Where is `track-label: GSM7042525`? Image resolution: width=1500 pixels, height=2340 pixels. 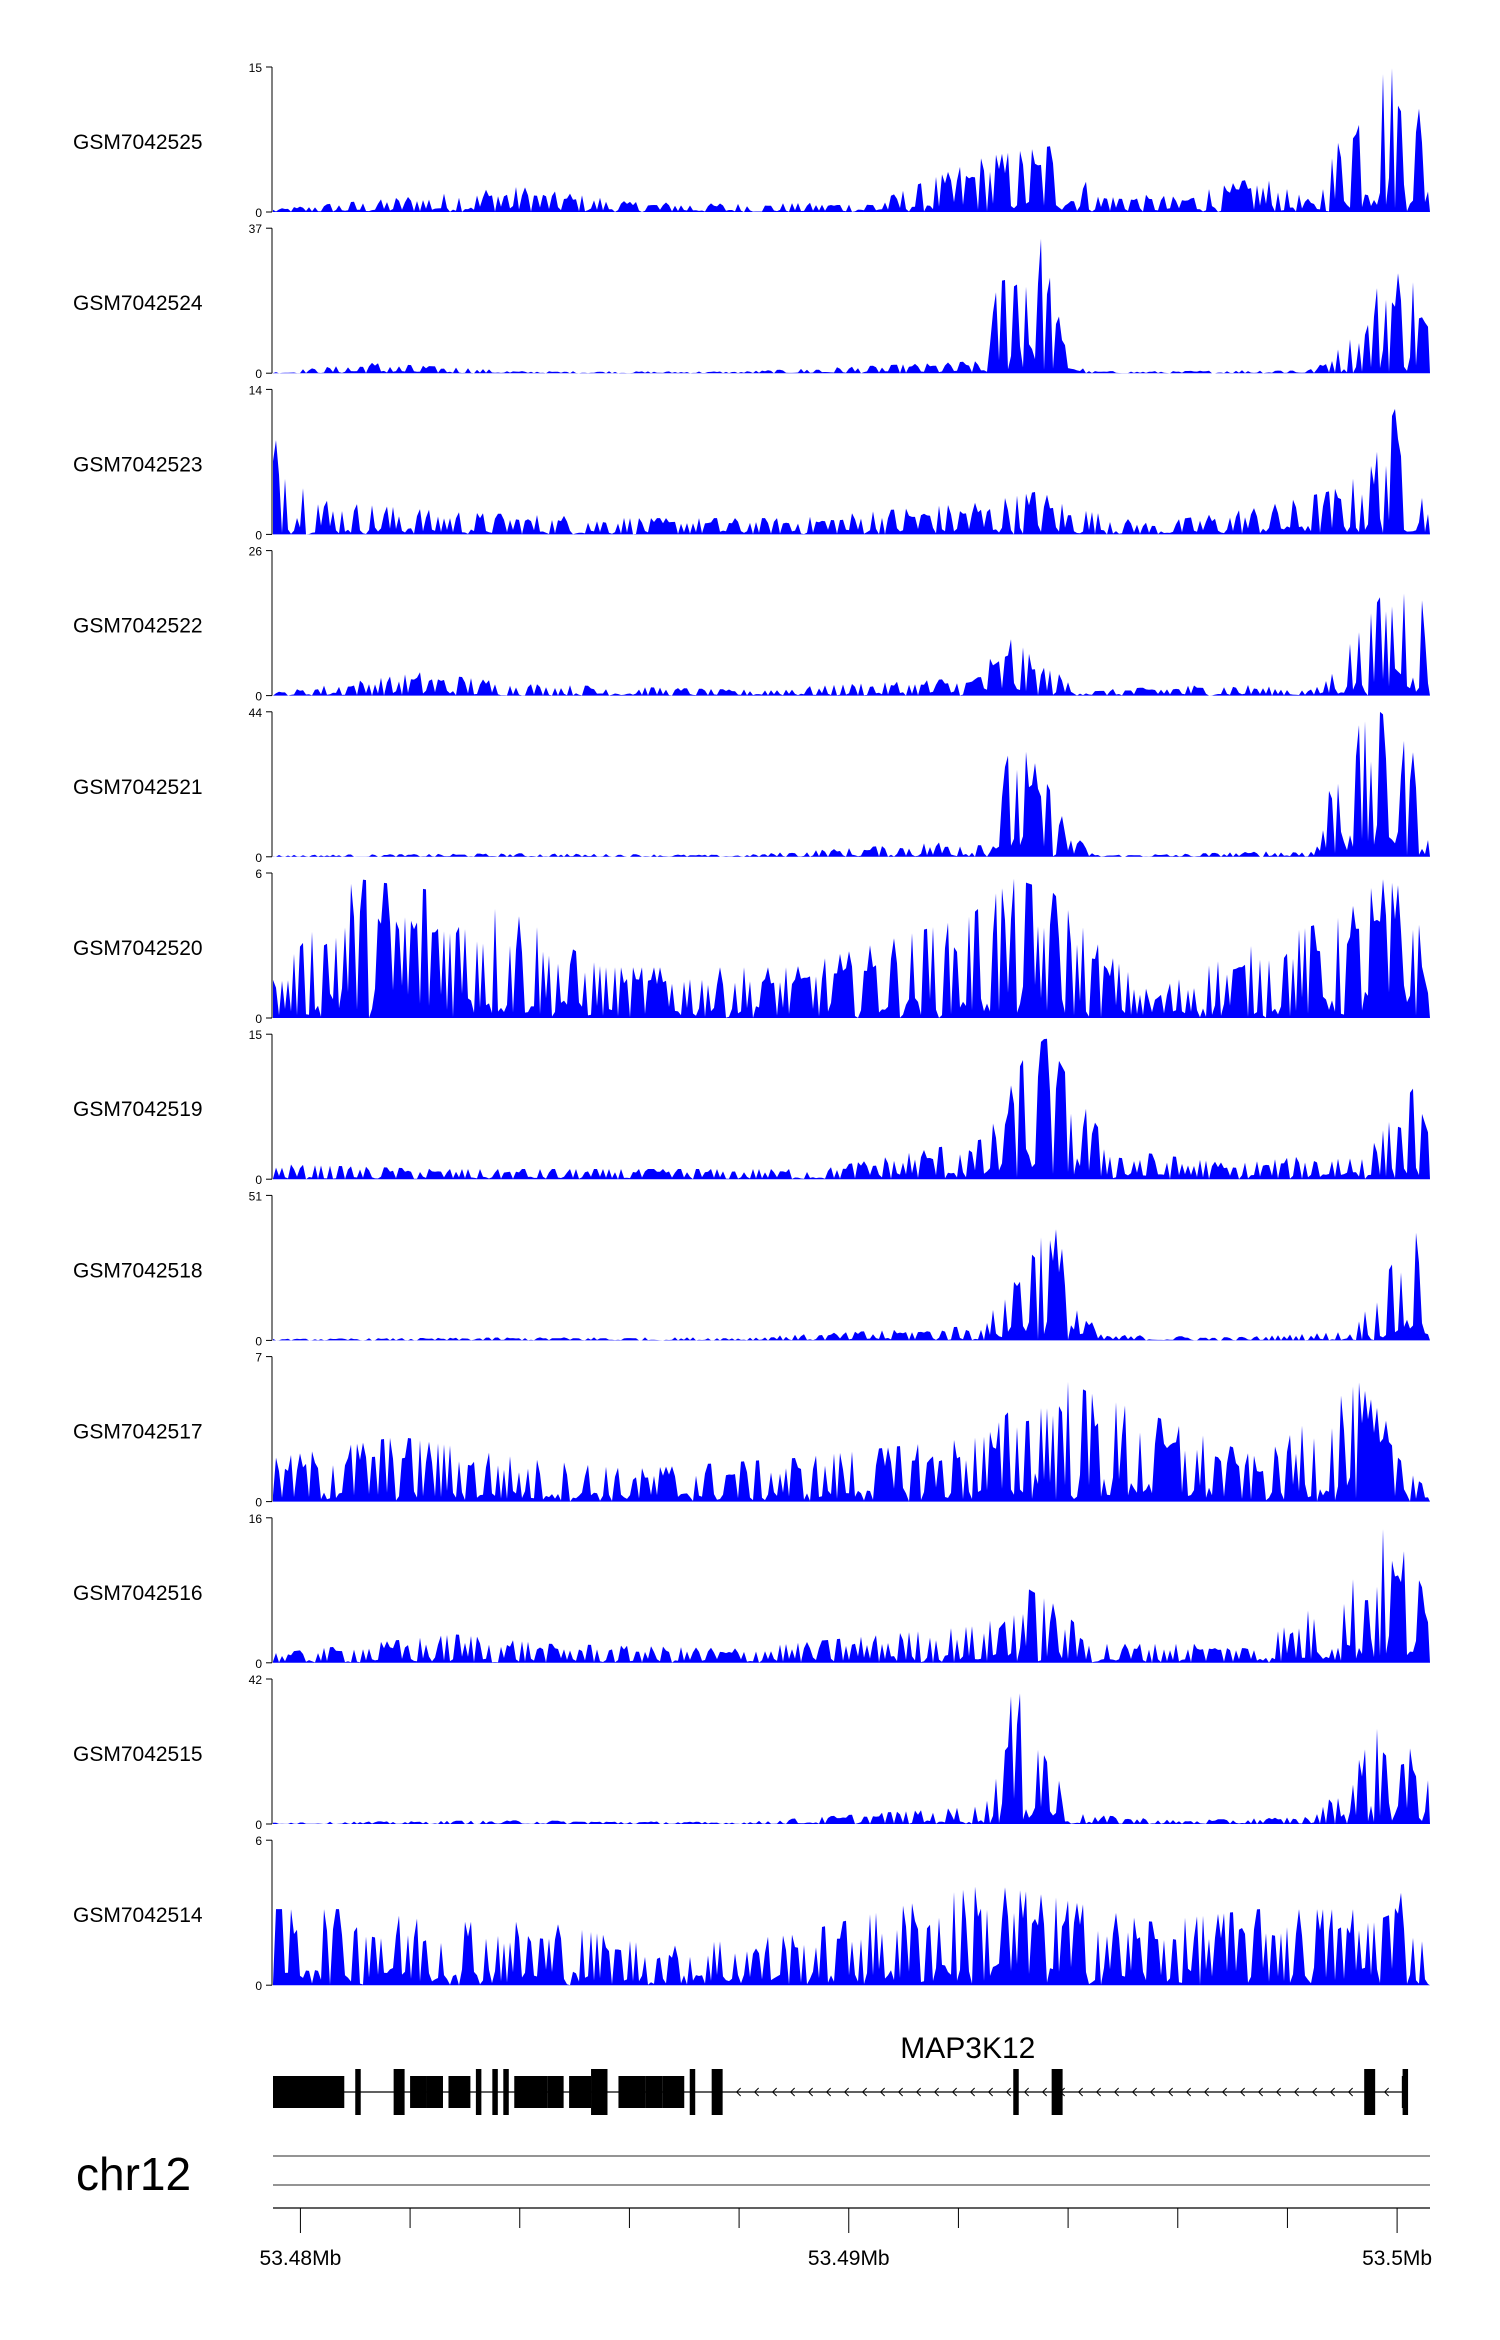 track-label: GSM7042525 is located at coordinates (138, 142).